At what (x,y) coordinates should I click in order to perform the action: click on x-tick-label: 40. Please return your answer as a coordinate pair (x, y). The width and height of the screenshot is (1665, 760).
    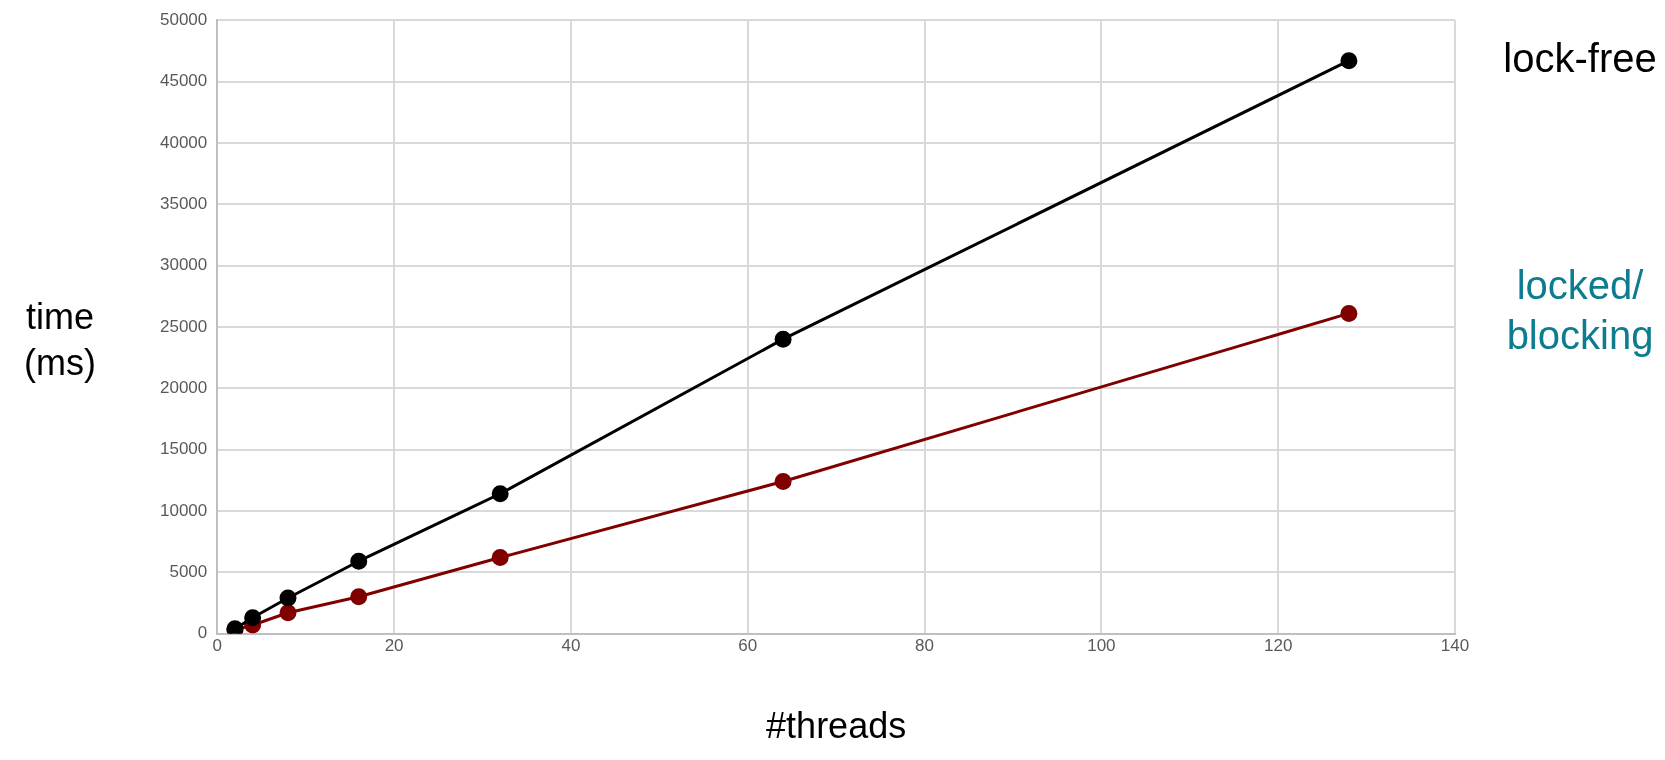
    Looking at the image, I should click on (571, 646).